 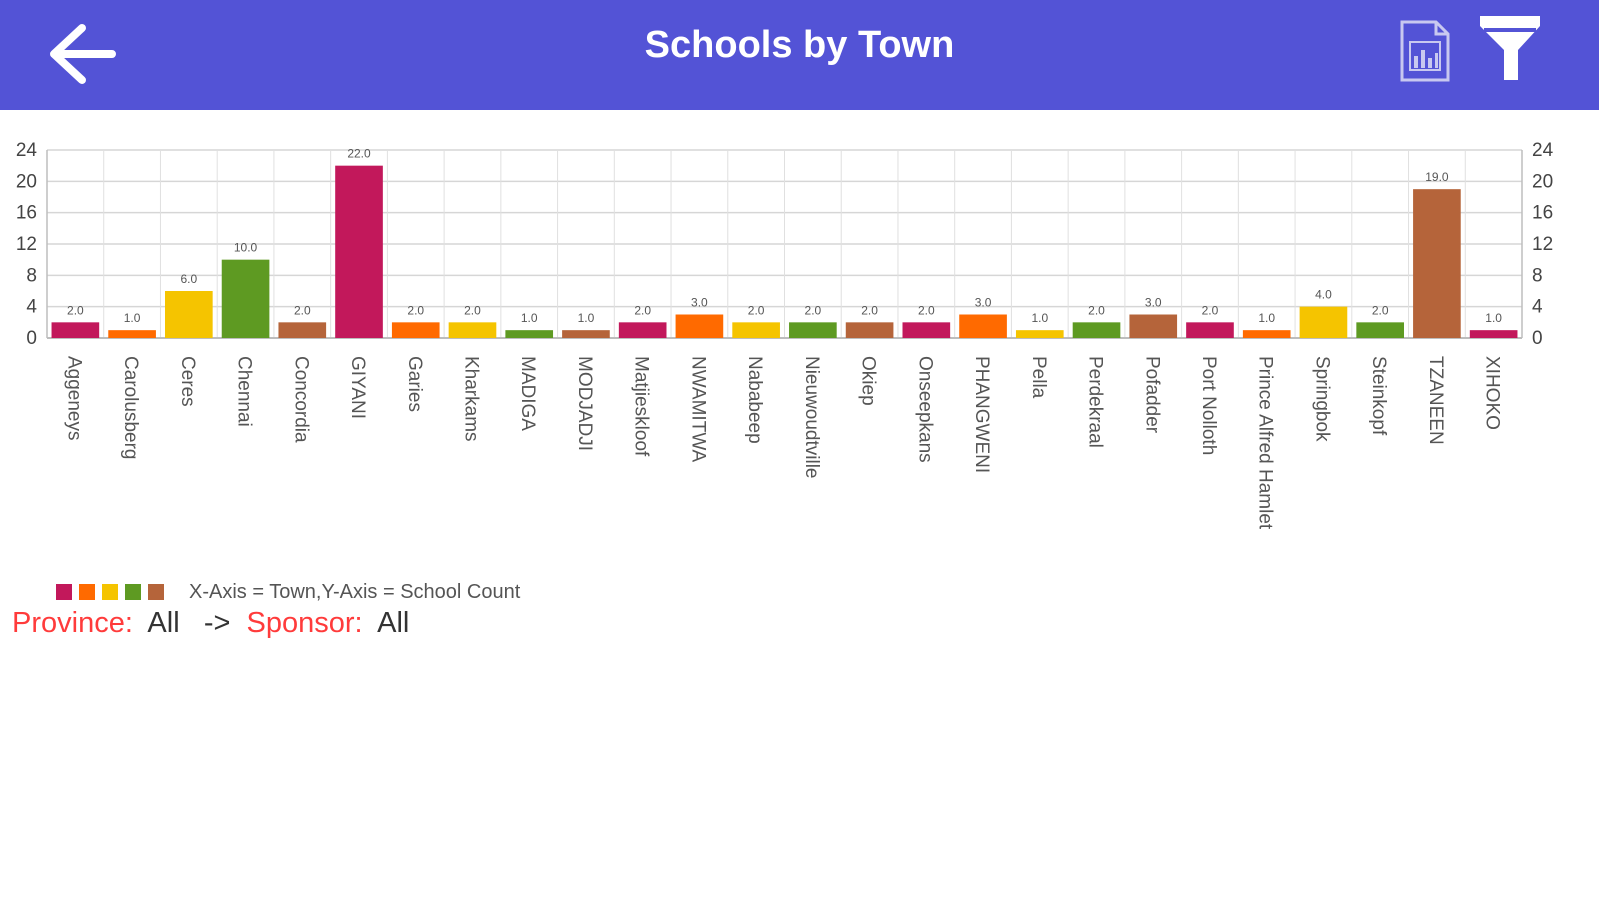 I want to click on app-bar: Schools by Town, so click(x=799, y=55).